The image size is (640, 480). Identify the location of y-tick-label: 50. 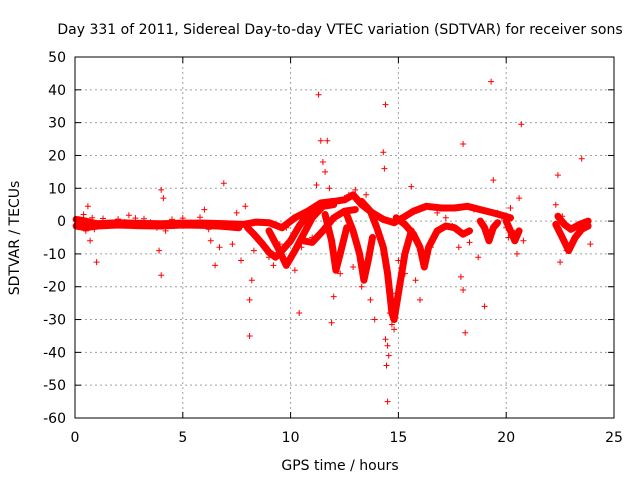
(57, 58).